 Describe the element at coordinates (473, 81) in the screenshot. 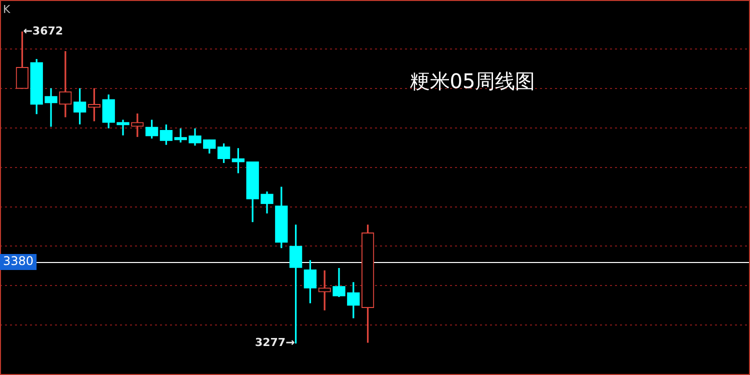

I see `text: 粳米05周线图` at that location.